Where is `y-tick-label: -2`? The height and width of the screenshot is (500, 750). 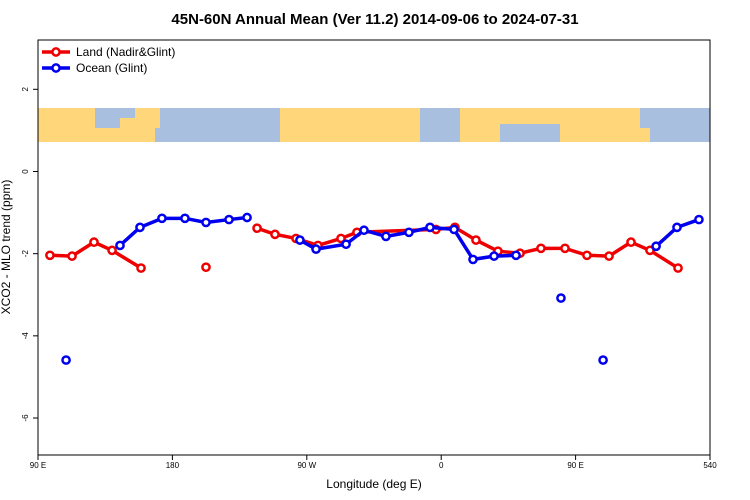
y-tick-label: -2 is located at coordinates (25, 254).